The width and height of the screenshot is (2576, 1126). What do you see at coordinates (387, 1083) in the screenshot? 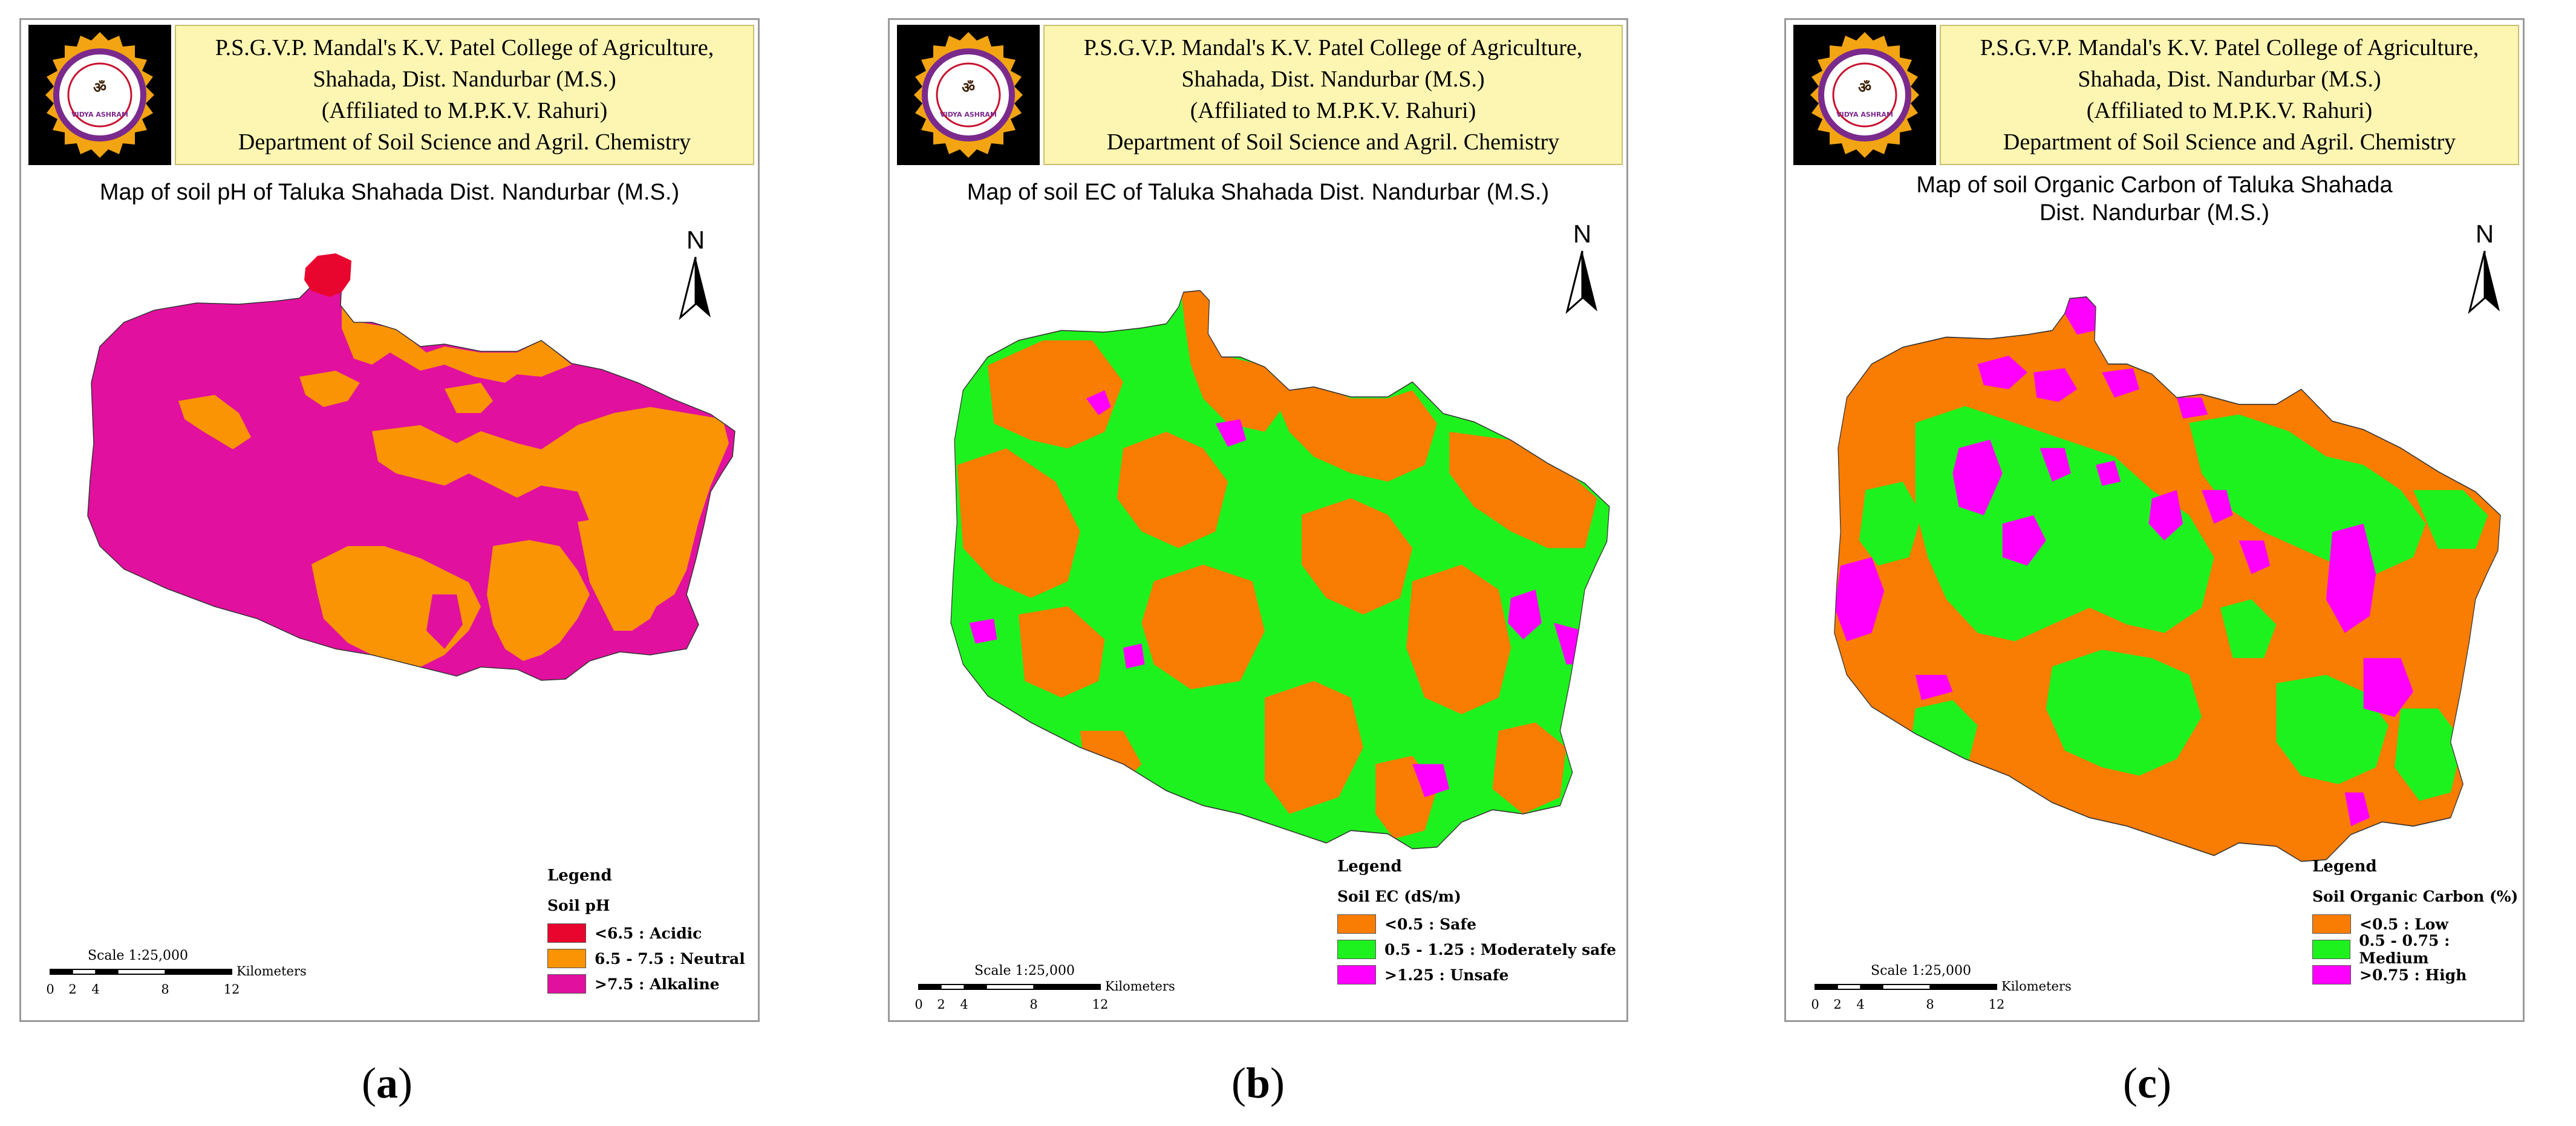
I see `caption-a: (a)` at bounding box center [387, 1083].